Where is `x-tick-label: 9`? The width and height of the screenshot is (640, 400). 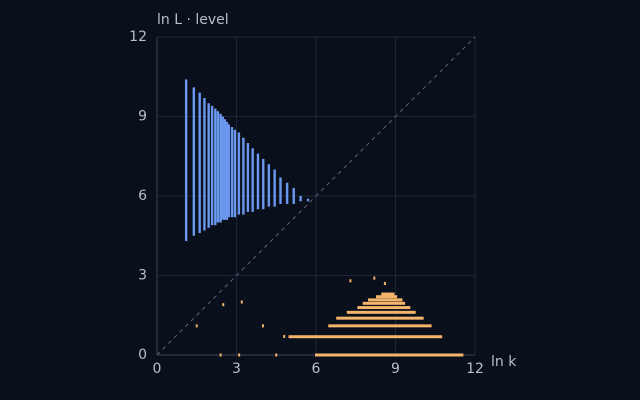 x-tick-label: 9 is located at coordinates (395, 369).